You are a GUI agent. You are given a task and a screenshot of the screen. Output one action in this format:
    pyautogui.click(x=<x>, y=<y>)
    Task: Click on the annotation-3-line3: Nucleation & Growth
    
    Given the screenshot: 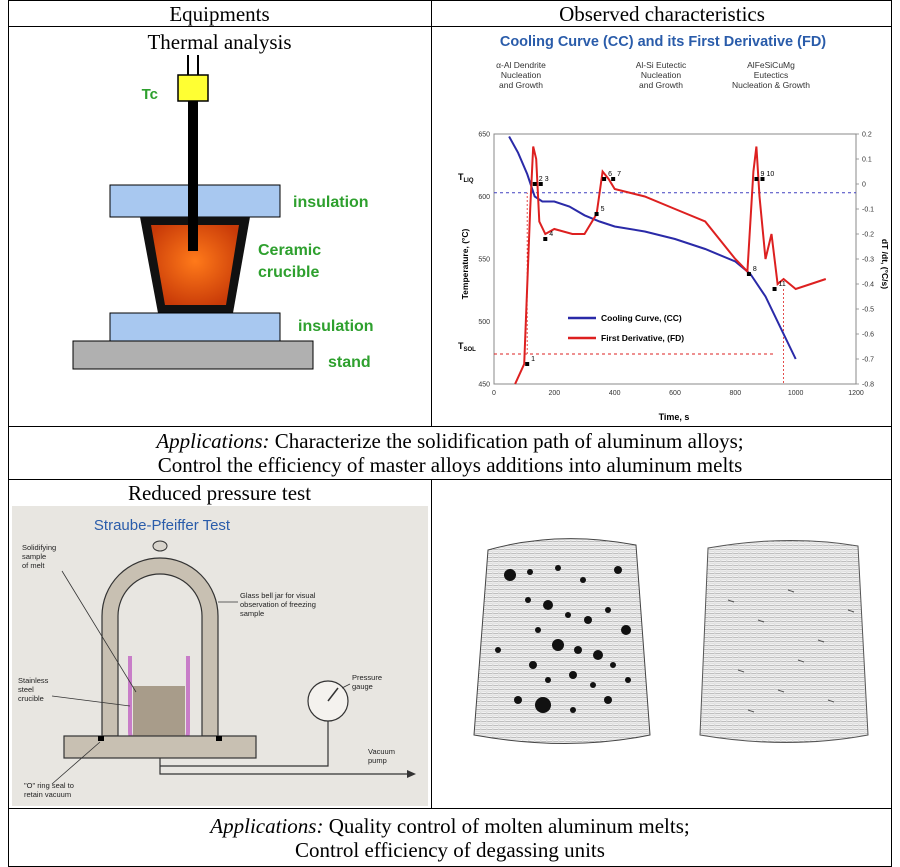 What is the action you would take?
    pyautogui.click(x=771, y=85)
    